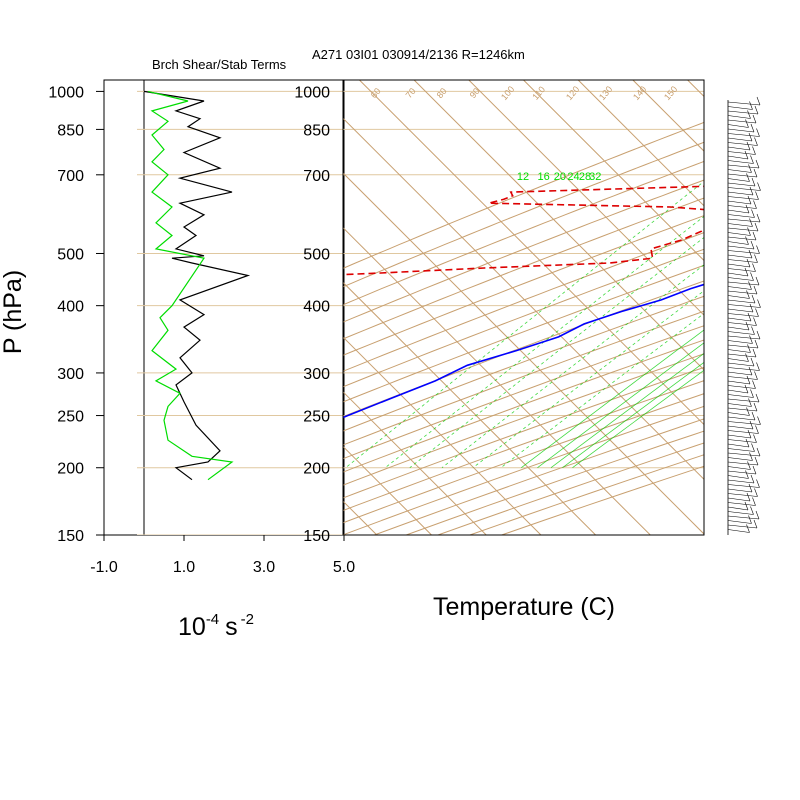 The width and height of the screenshot is (800, 800). Describe the element at coordinates (559, 177) in the screenshot. I see `mixing-ratio-labels: 121620242832123581220` at that location.